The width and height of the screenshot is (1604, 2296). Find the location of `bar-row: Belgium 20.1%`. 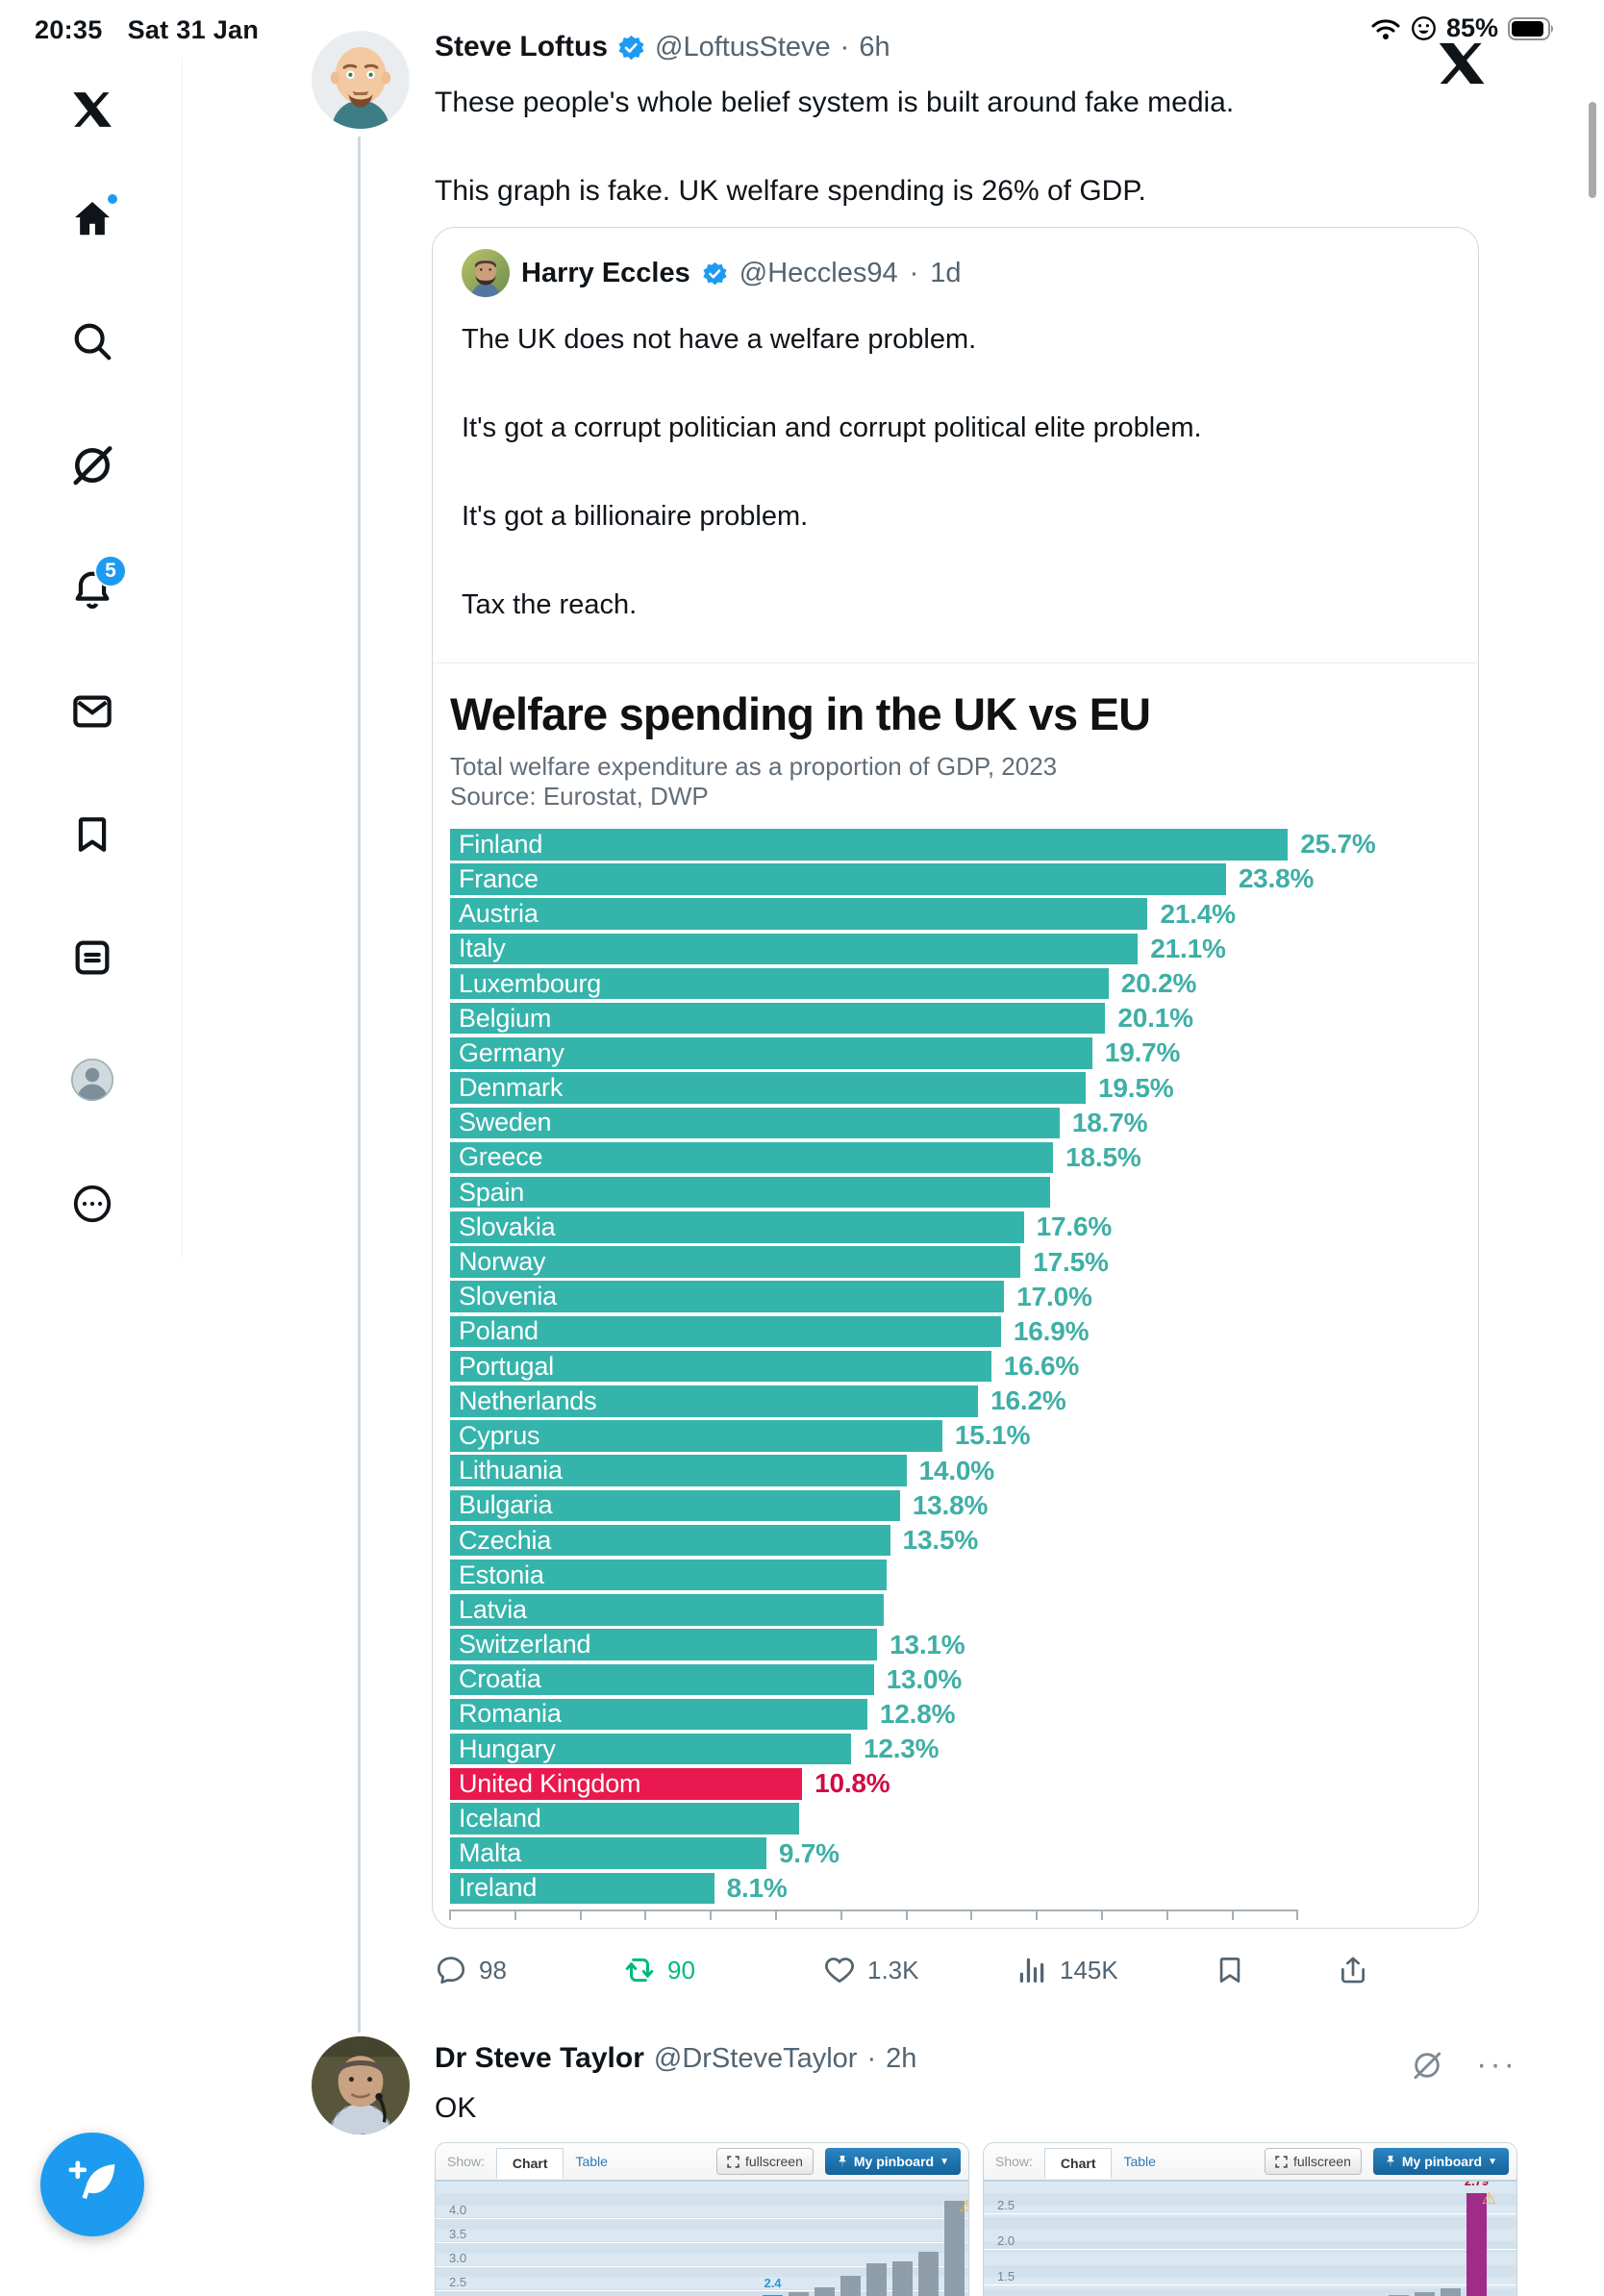

bar-row: Belgium 20.1% is located at coordinates (955, 1018).